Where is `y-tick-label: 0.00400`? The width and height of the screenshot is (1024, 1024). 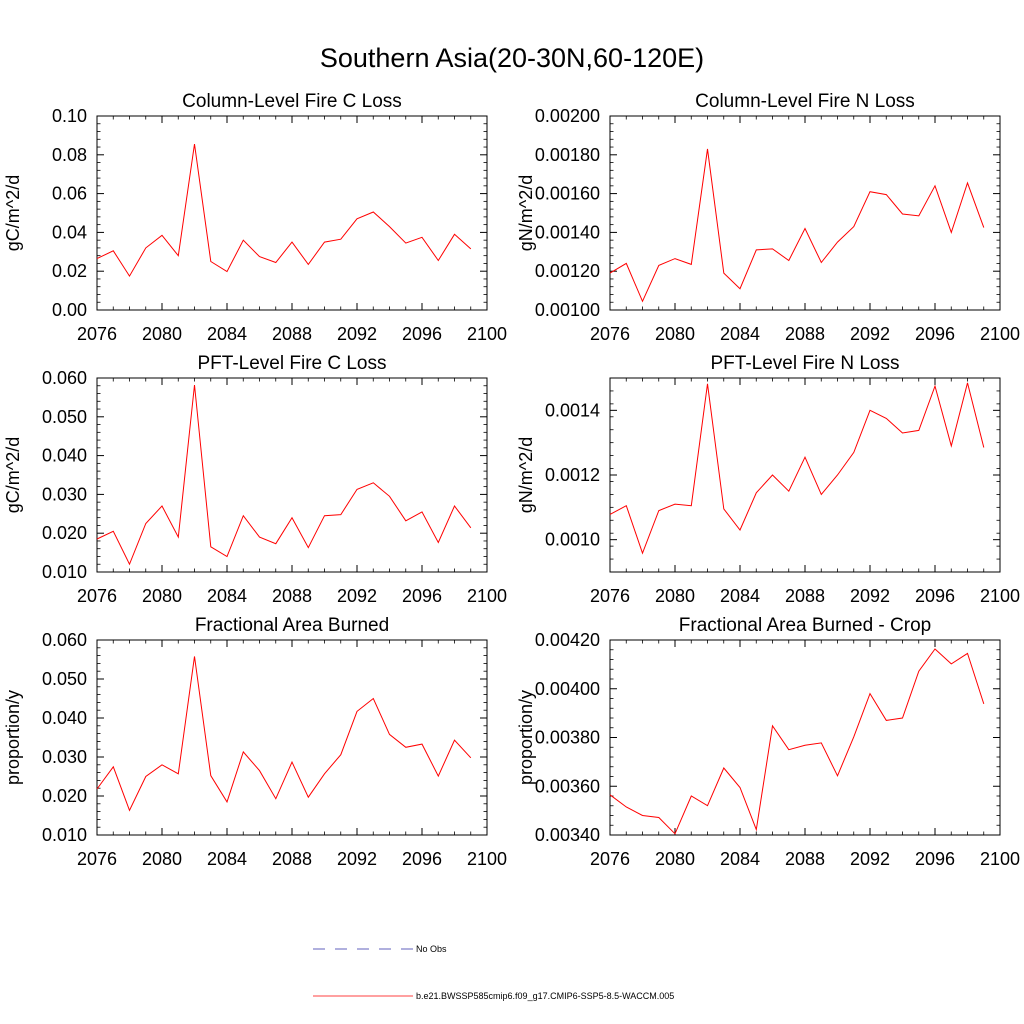
y-tick-label: 0.00400 is located at coordinates (567, 689).